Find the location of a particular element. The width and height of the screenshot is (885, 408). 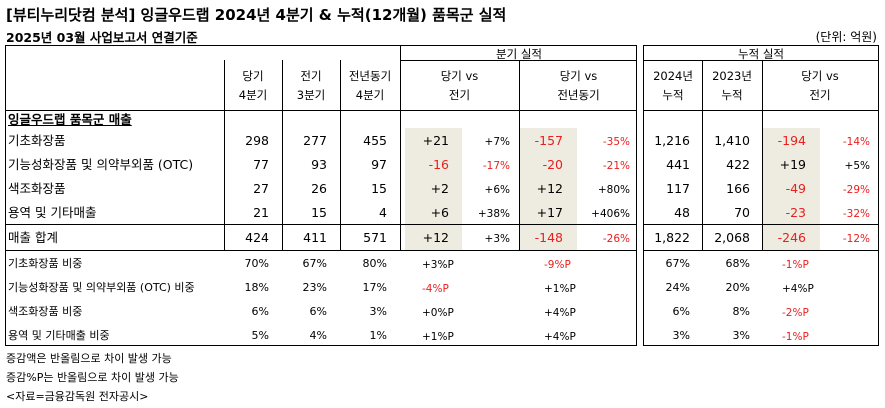

cell-2023-cum: 8% is located at coordinates (741, 311).